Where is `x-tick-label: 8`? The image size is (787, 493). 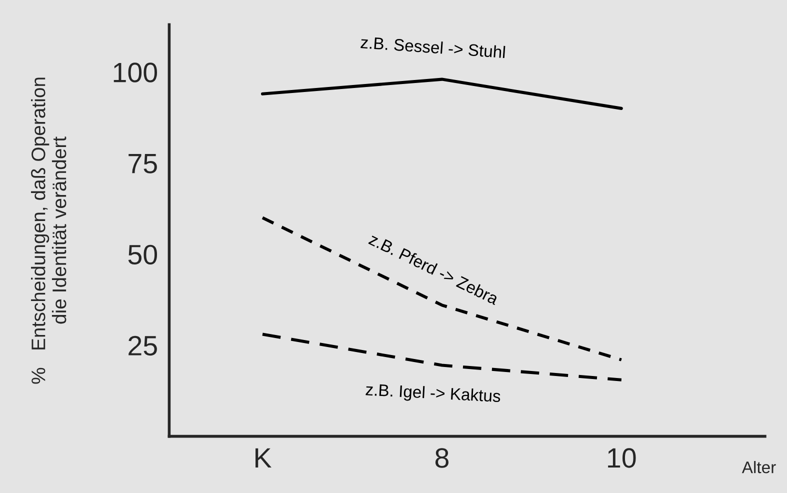 x-tick-label: 8 is located at coordinates (441, 458).